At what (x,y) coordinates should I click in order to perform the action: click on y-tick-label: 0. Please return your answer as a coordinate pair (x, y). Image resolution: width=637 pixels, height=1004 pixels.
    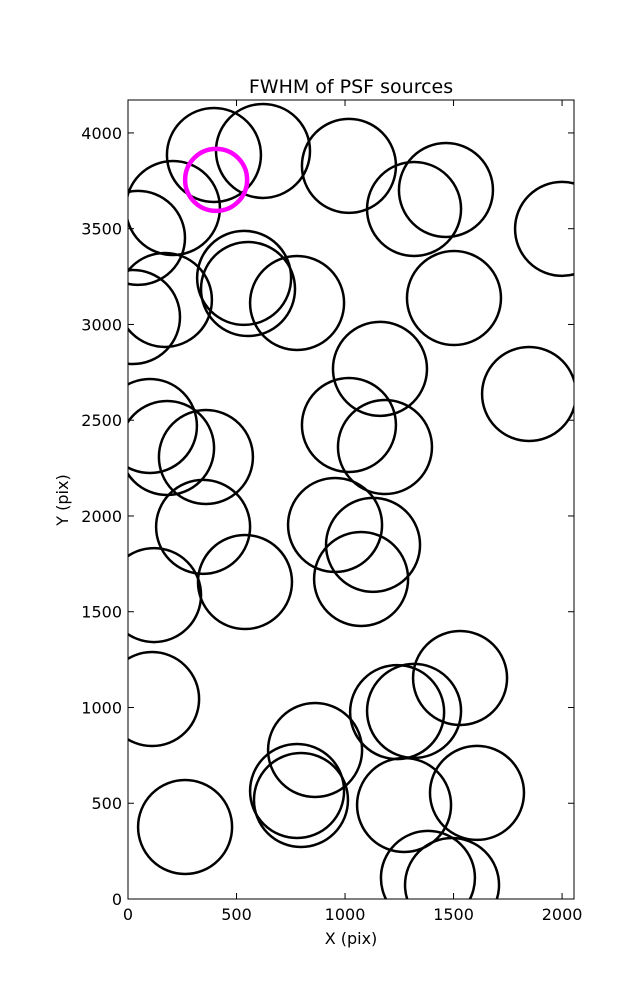
    Looking at the image, I should click on (117, 899).